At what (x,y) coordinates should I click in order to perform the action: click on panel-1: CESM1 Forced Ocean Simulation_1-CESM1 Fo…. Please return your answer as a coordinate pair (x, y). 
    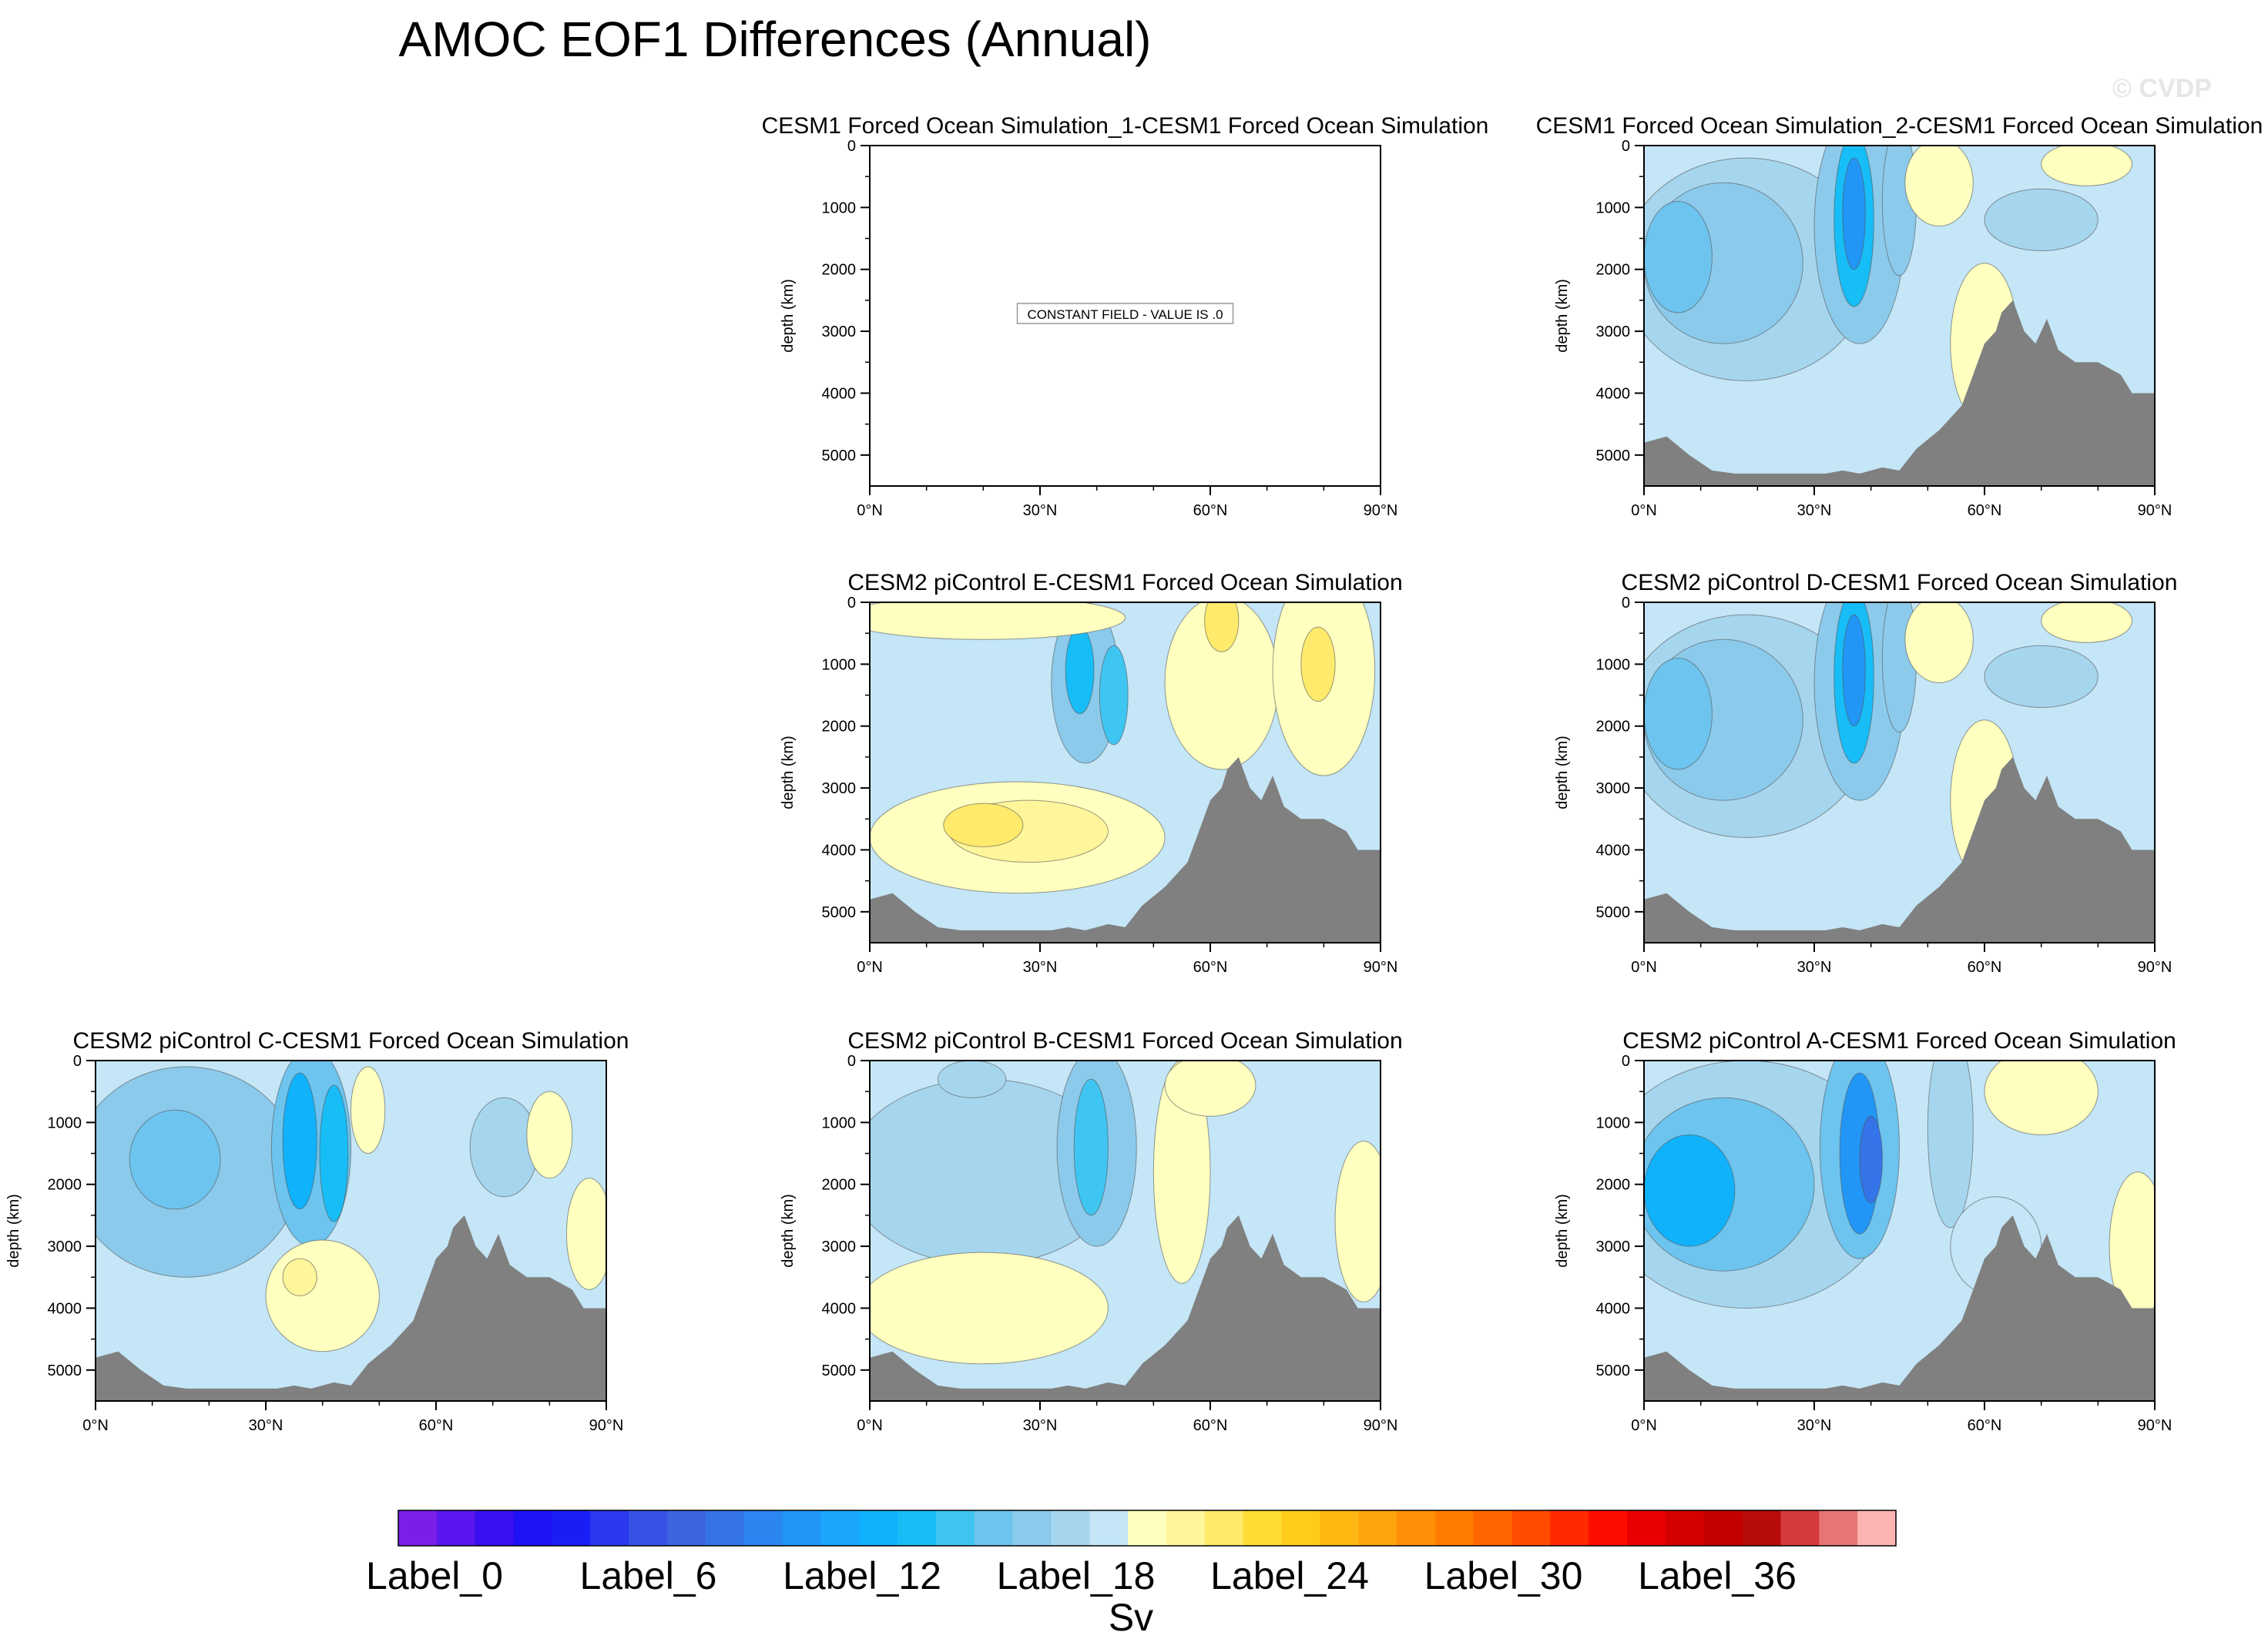
    Looking at the image, I should click on (1125, 316).